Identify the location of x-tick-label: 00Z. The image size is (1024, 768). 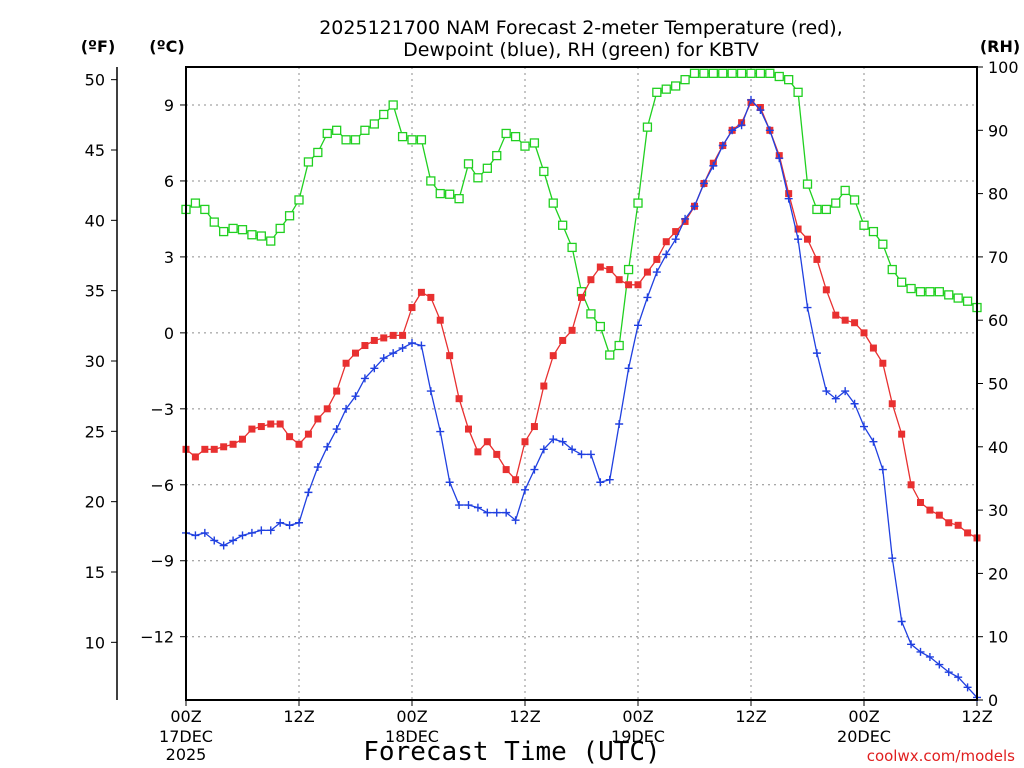
(411, 716).